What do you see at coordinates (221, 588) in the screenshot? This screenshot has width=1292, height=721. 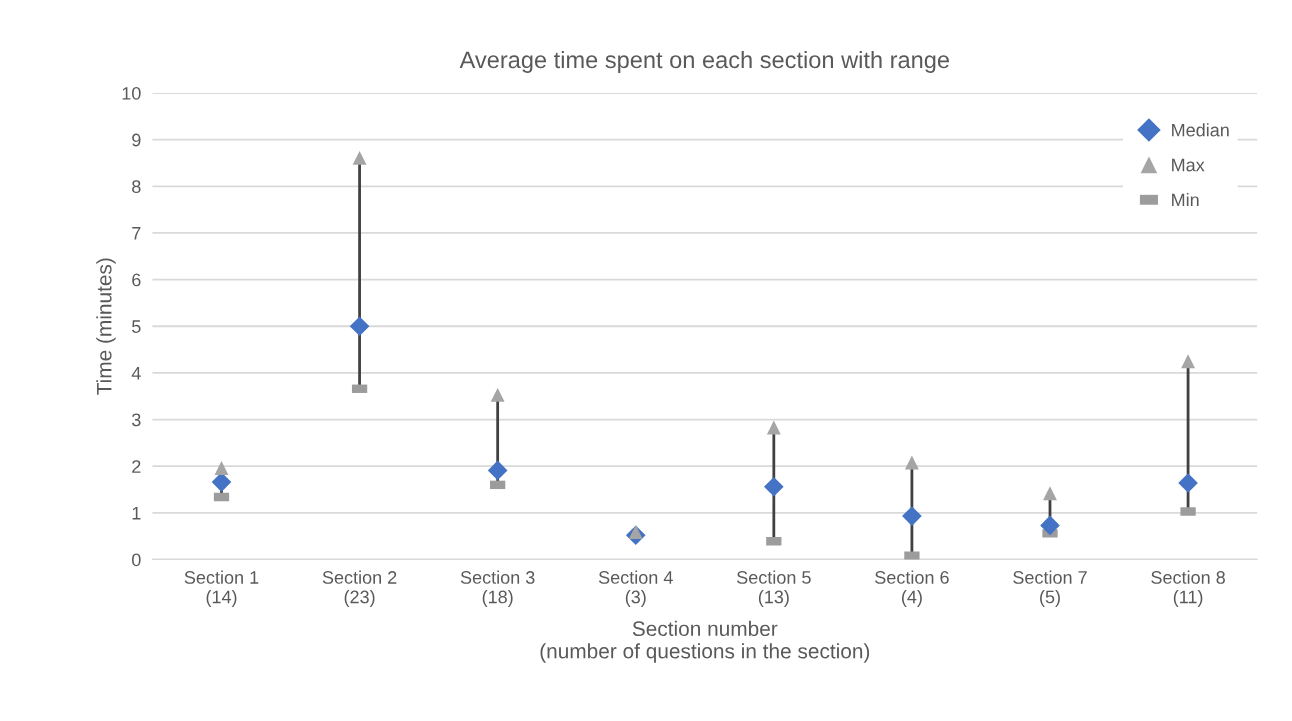 I see `x-tick-label: Section 1 (14)` at bounding box center [221, 588].